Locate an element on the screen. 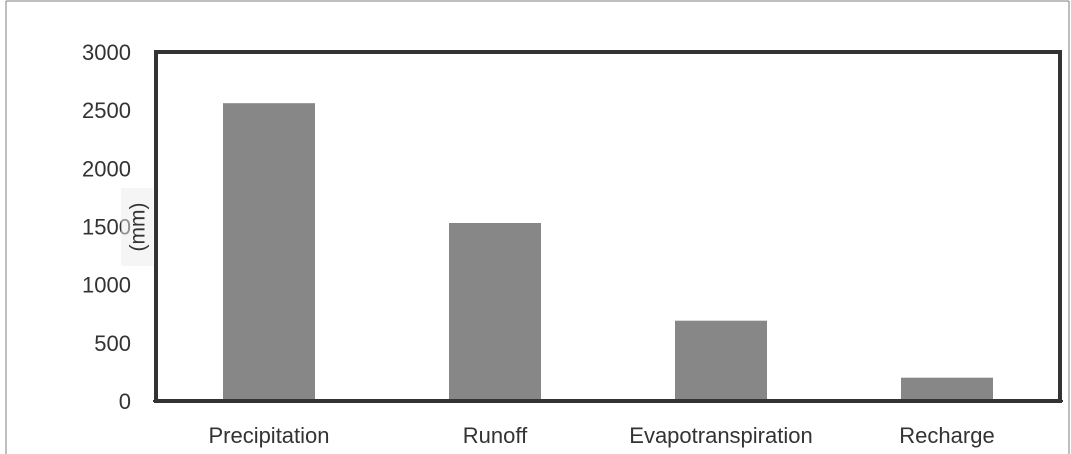 The width and height of the screenshot is (1071, 454). y-tick-label: 2500 is located at coordinates (106, 110).